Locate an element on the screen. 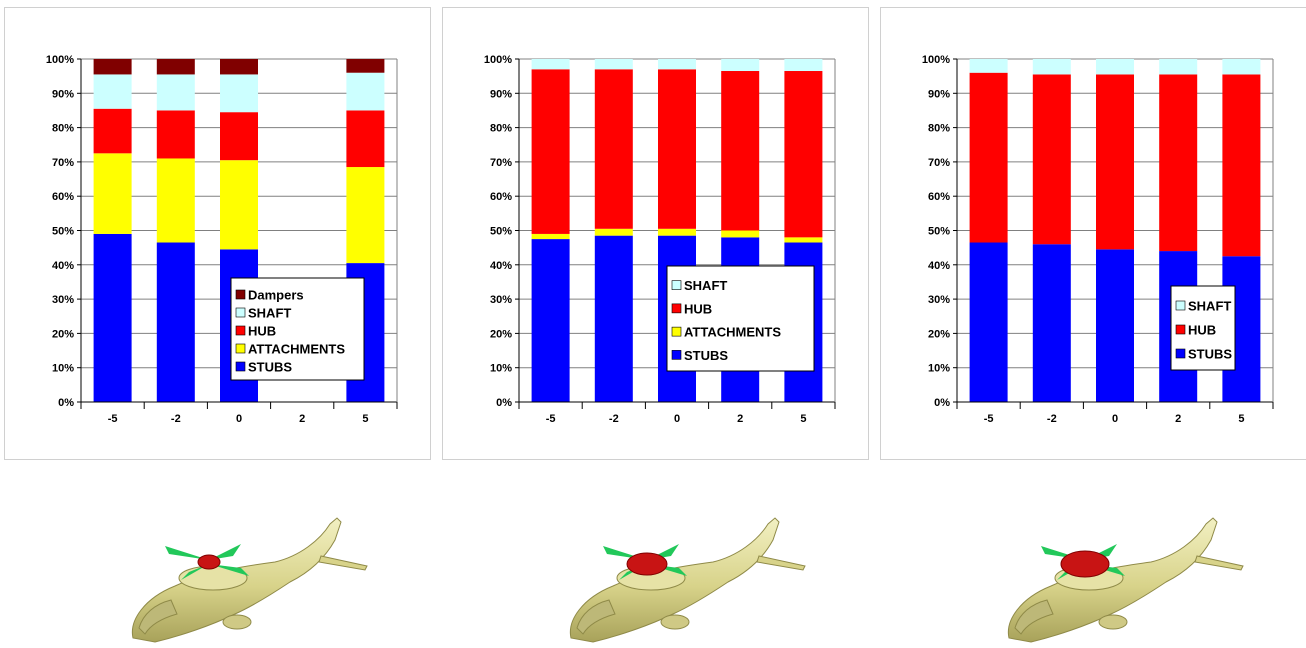  rotor-hub-medium is located at coordinates (647, 564).